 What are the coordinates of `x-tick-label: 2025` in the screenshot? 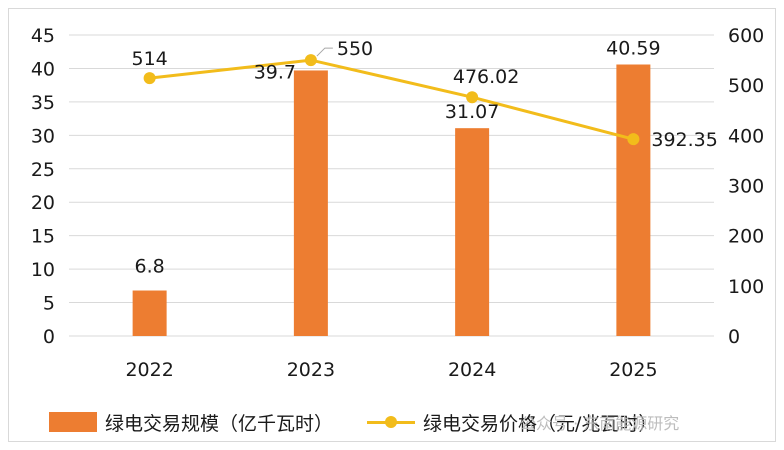 It's located at (633, 370).